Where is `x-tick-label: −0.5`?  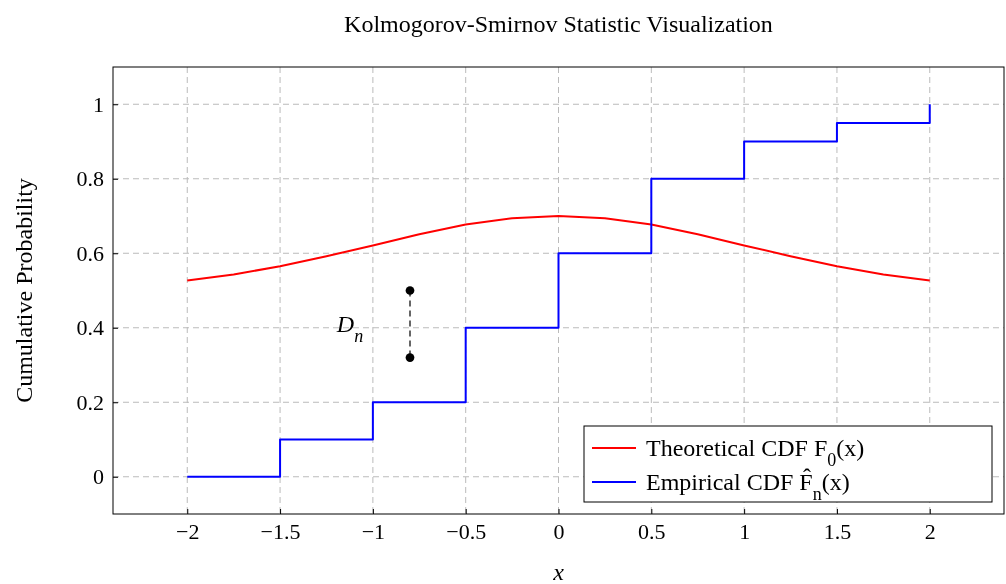
x-tick-label: −0.5 is located at coordinates (466, 531).